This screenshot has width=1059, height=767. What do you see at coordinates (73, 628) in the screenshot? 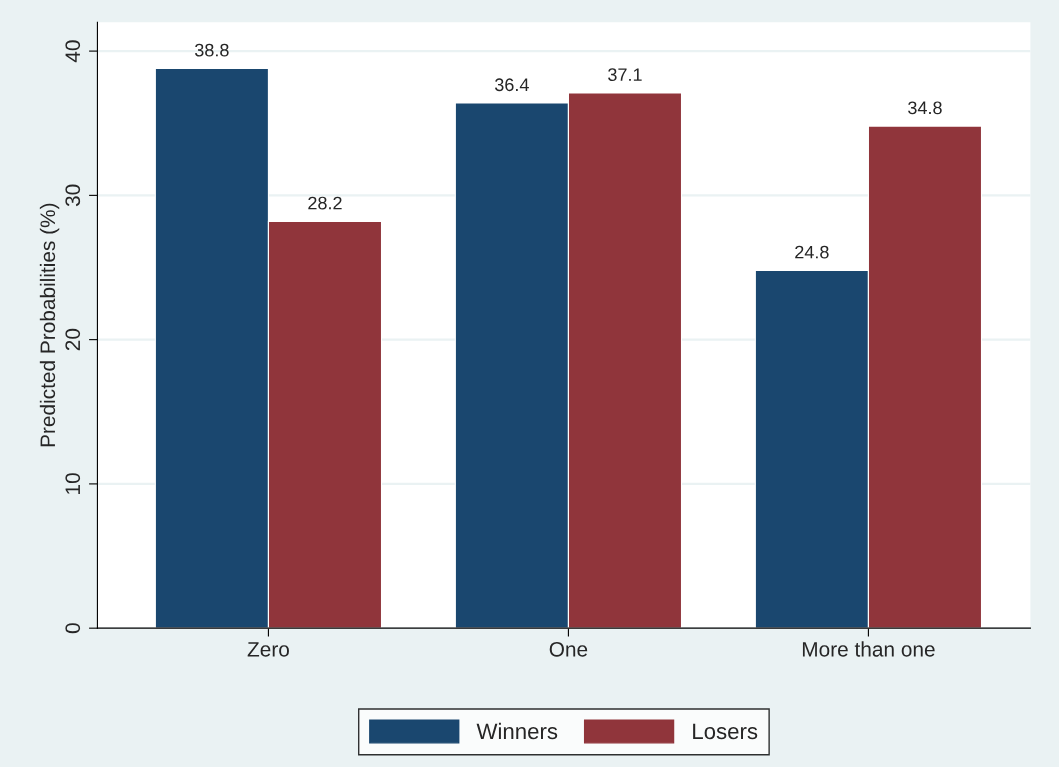
I see `y-tick-label: 0` at bounding box center [73, 628].